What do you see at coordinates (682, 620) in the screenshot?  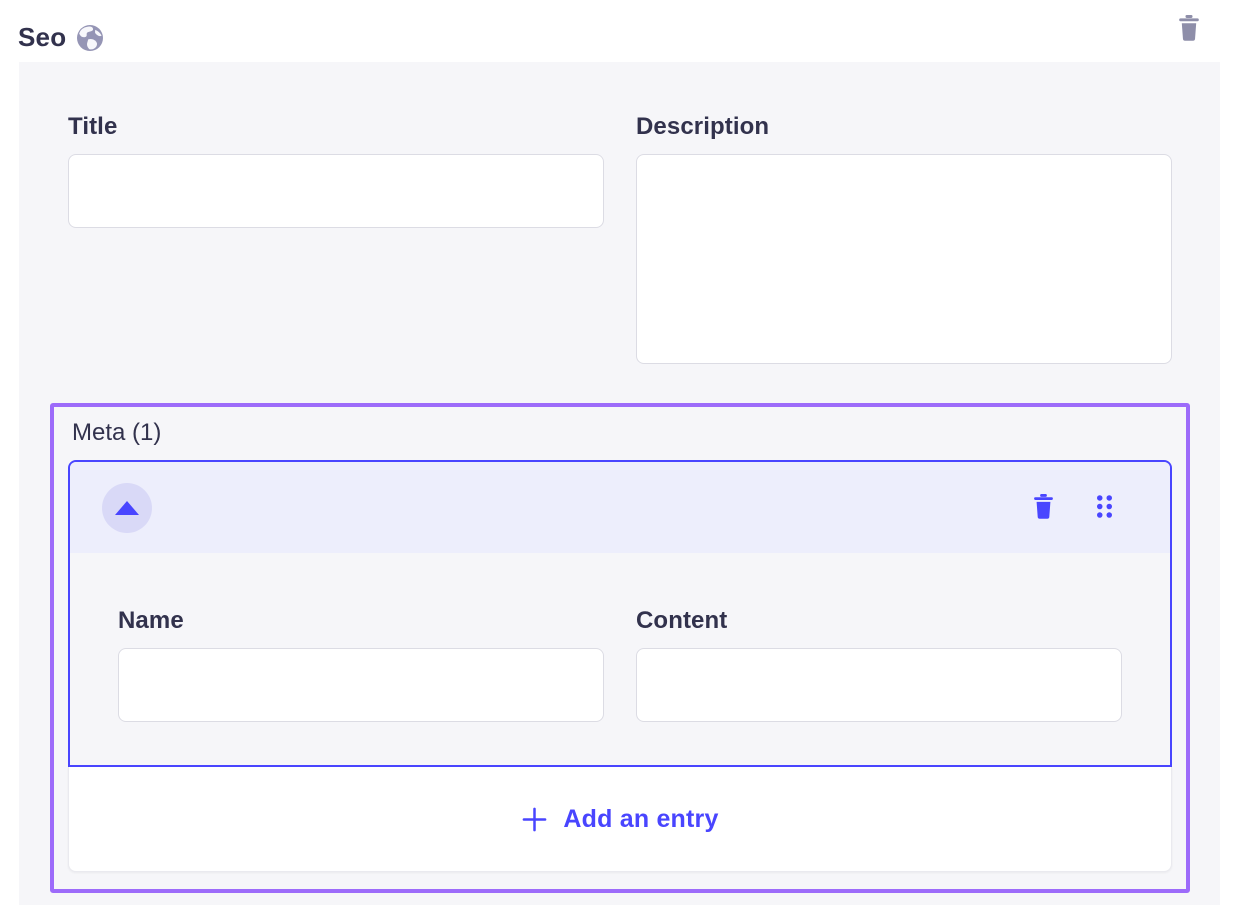 I see `content-label: Content` at bounding box center [682, 620].